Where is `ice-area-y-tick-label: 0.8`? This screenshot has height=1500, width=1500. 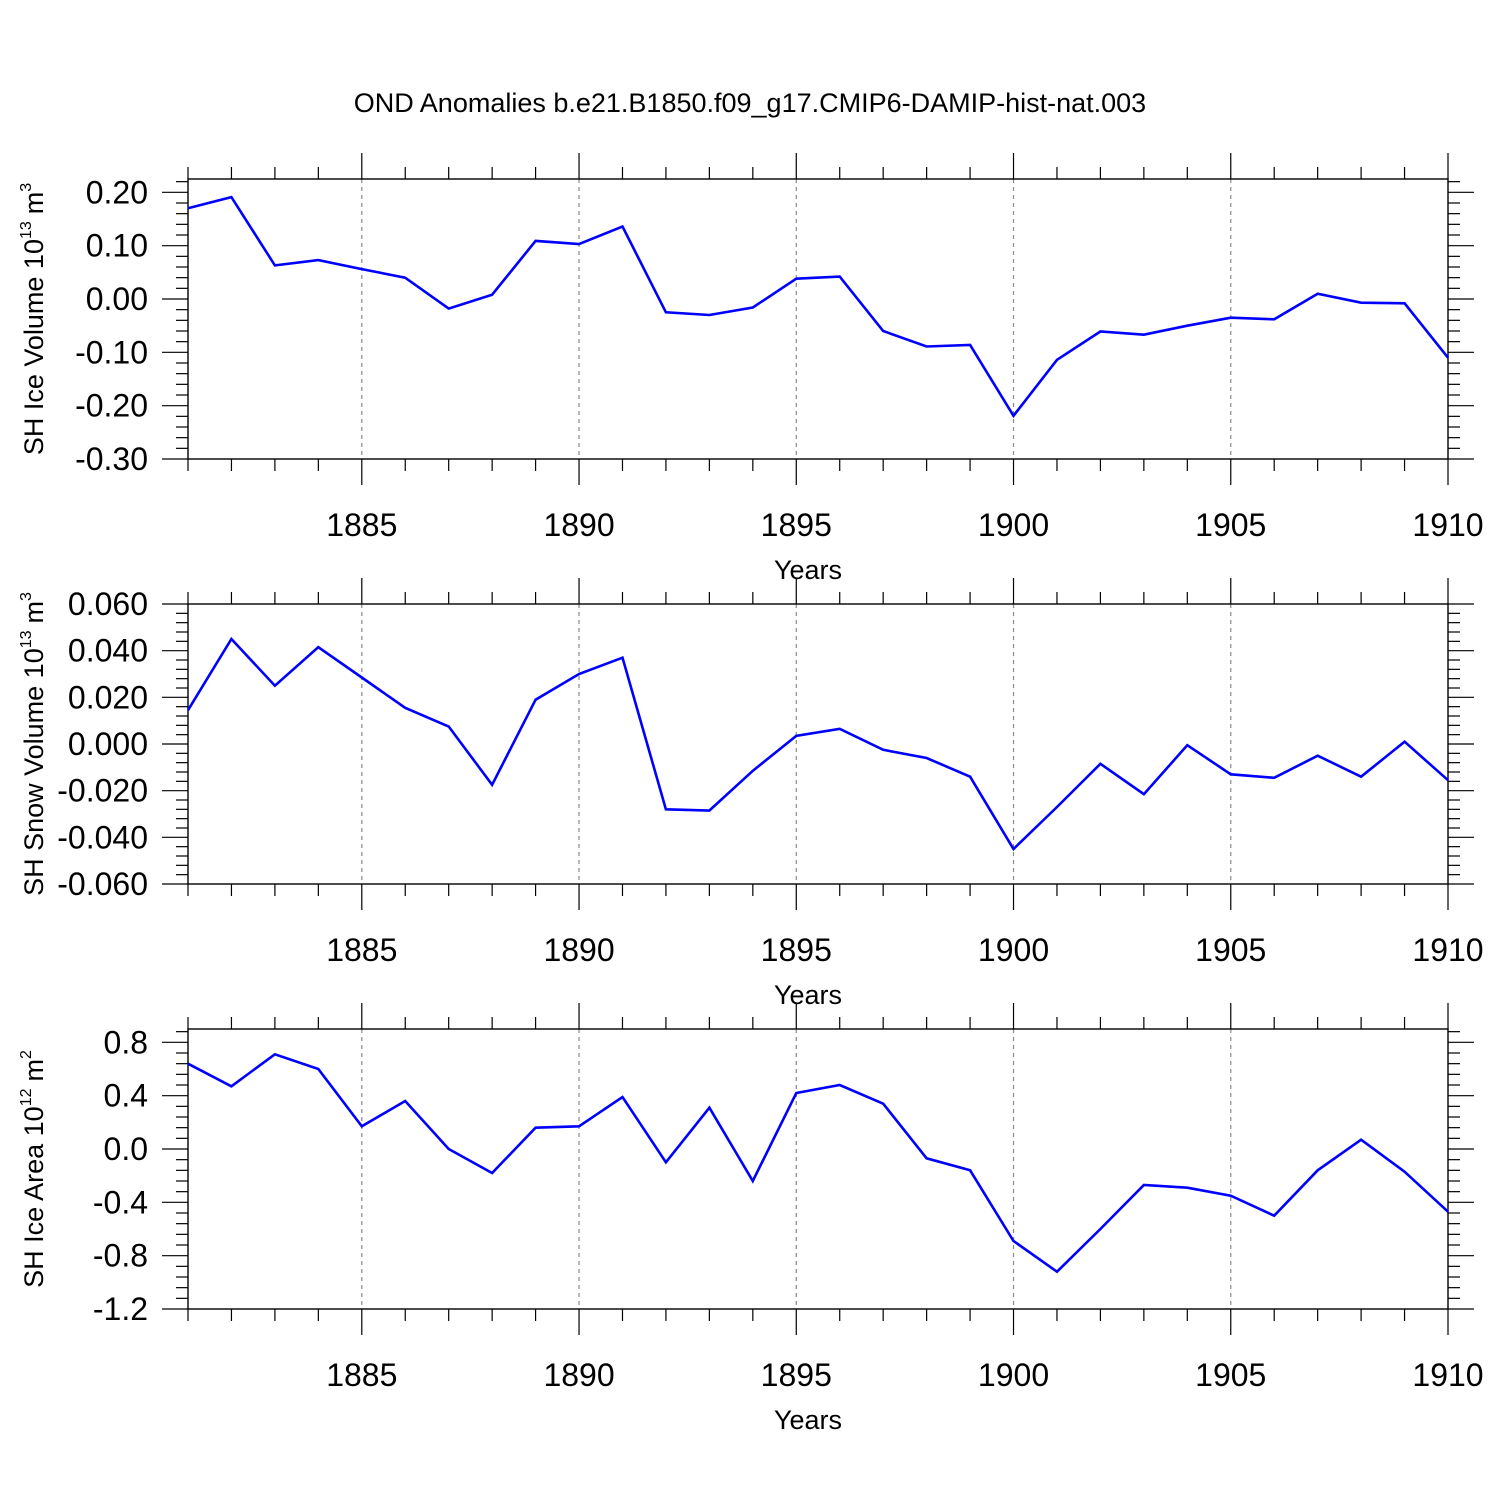
ice-area-y-tick-label: 0.8 is located at coordinates (126, 1042).